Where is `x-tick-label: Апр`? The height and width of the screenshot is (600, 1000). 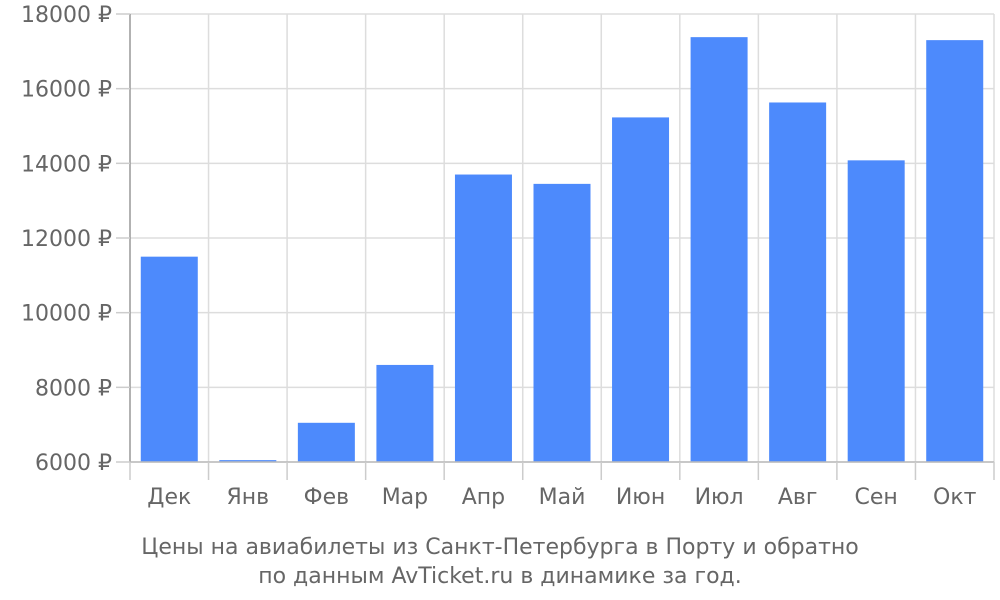 x-tick-label: Апр is located at coordinates (483, 497).